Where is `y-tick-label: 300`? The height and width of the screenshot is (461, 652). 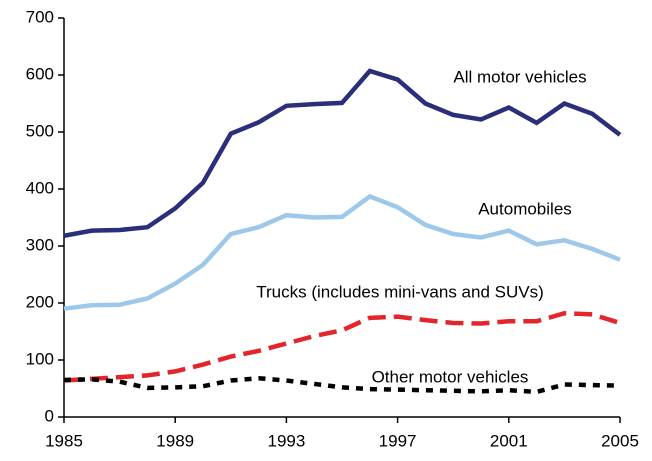 y-tick-label: 300 is located at coordinates (40, 244).